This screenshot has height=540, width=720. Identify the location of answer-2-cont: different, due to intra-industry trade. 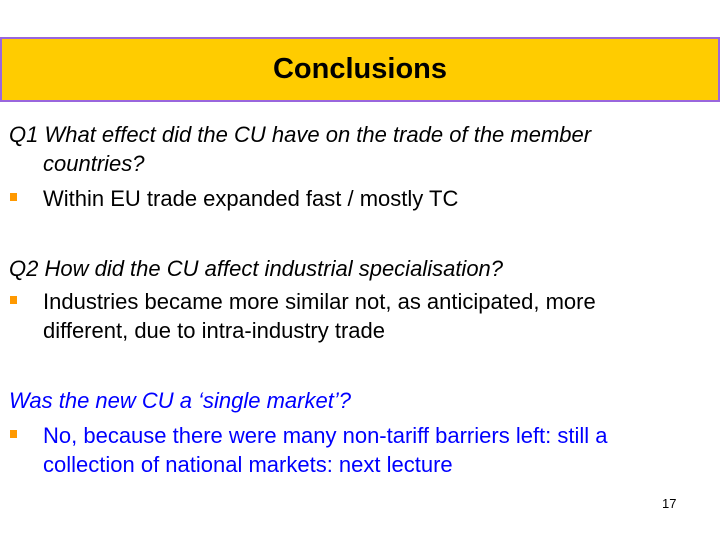
(214, 330).